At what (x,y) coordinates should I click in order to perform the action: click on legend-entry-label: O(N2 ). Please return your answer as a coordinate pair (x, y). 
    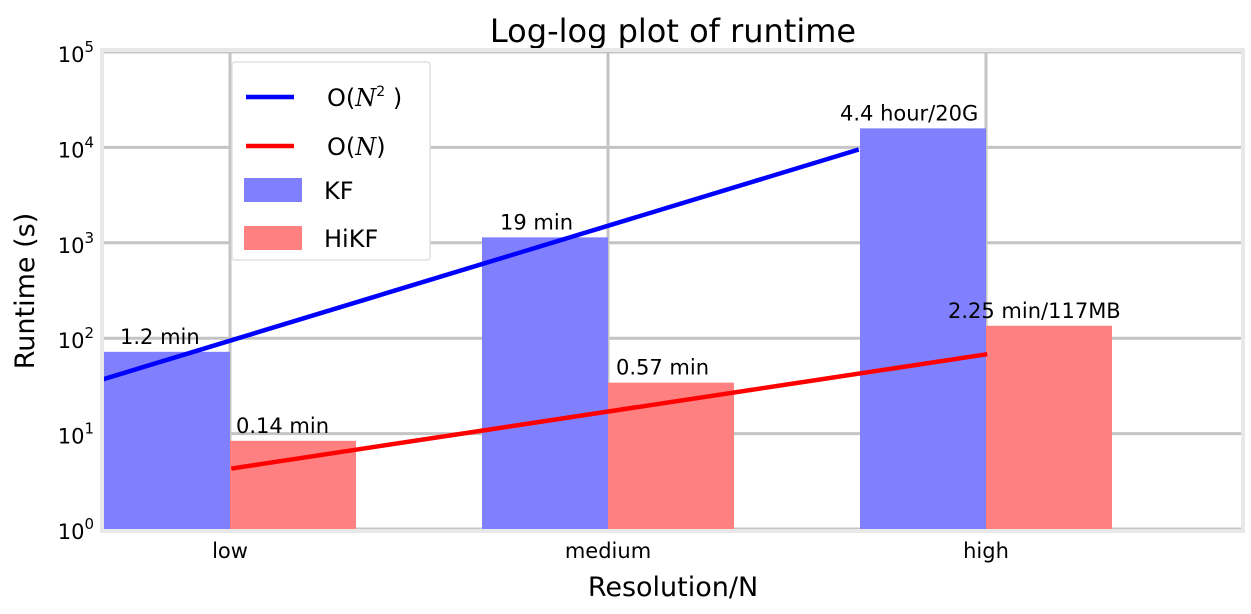
    Looking at the image, I should click on (364, 98).